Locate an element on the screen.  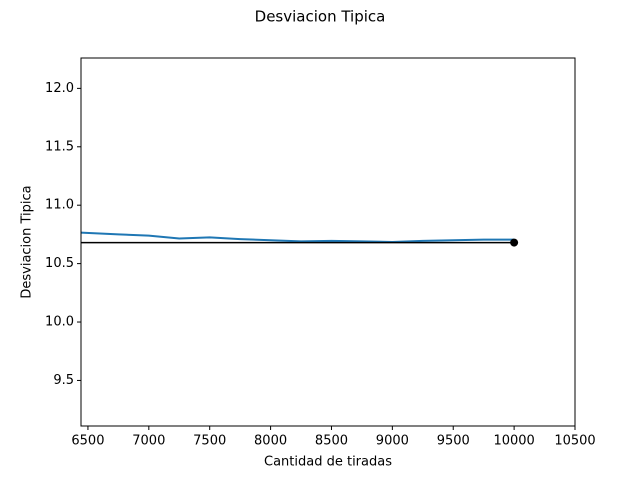
series-line is located at coordinates (297, 237).